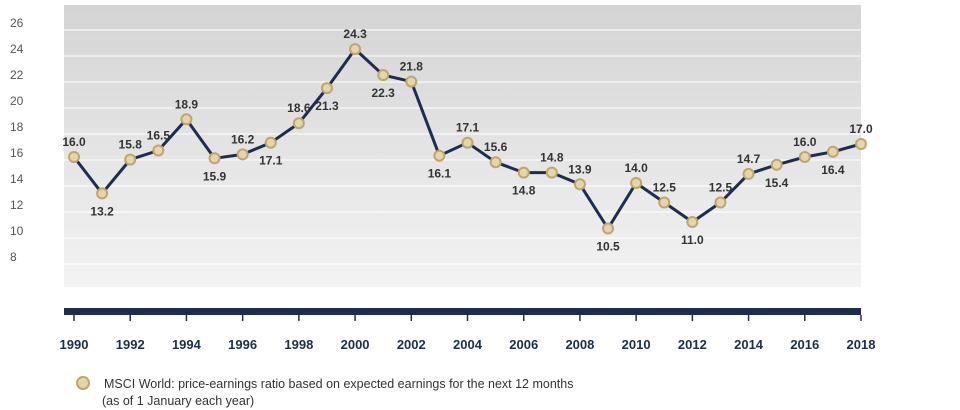  I want to click on data-label: 15.9, so click(215, 176).